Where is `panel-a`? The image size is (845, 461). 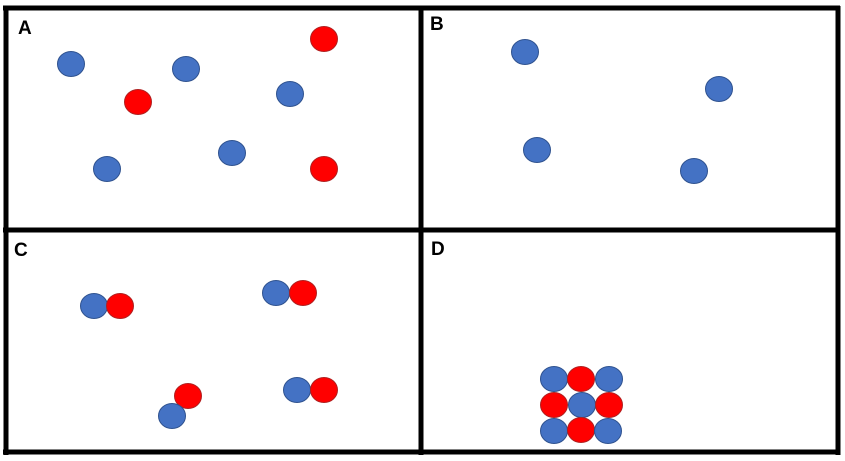
panel-a is located at coordinates (197, 104).